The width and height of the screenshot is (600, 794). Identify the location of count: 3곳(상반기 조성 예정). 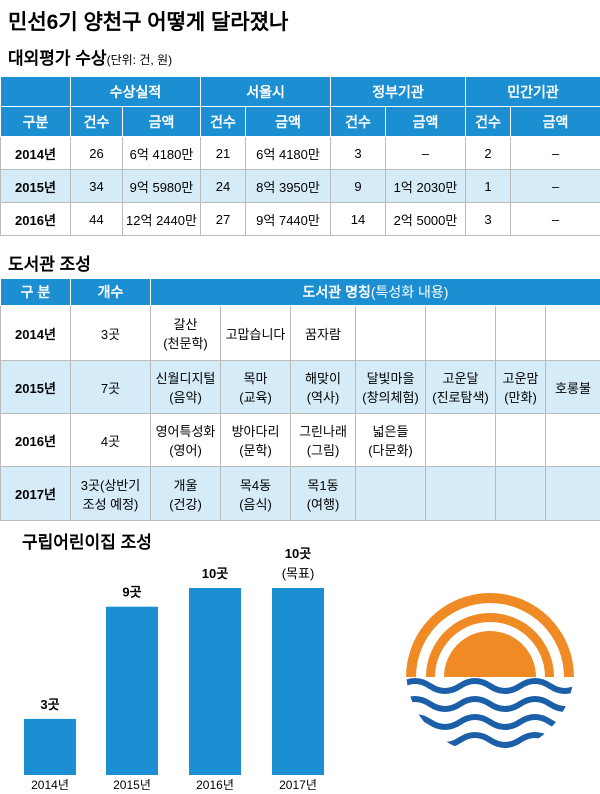
(110, 493).